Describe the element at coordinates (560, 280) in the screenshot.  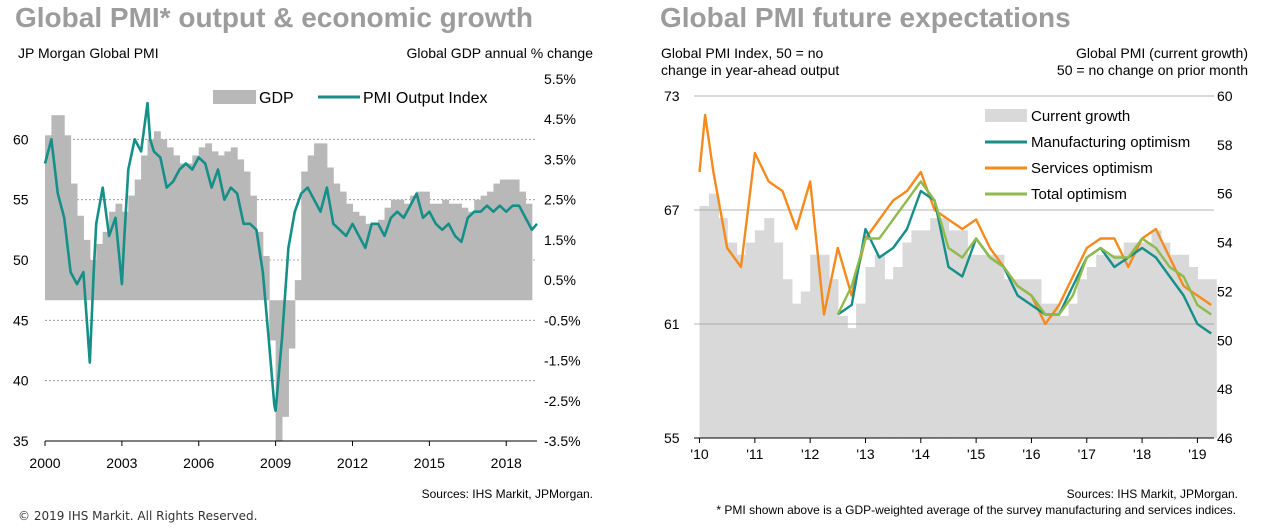
I see `y2-tick-label: 0.5%` at that location.